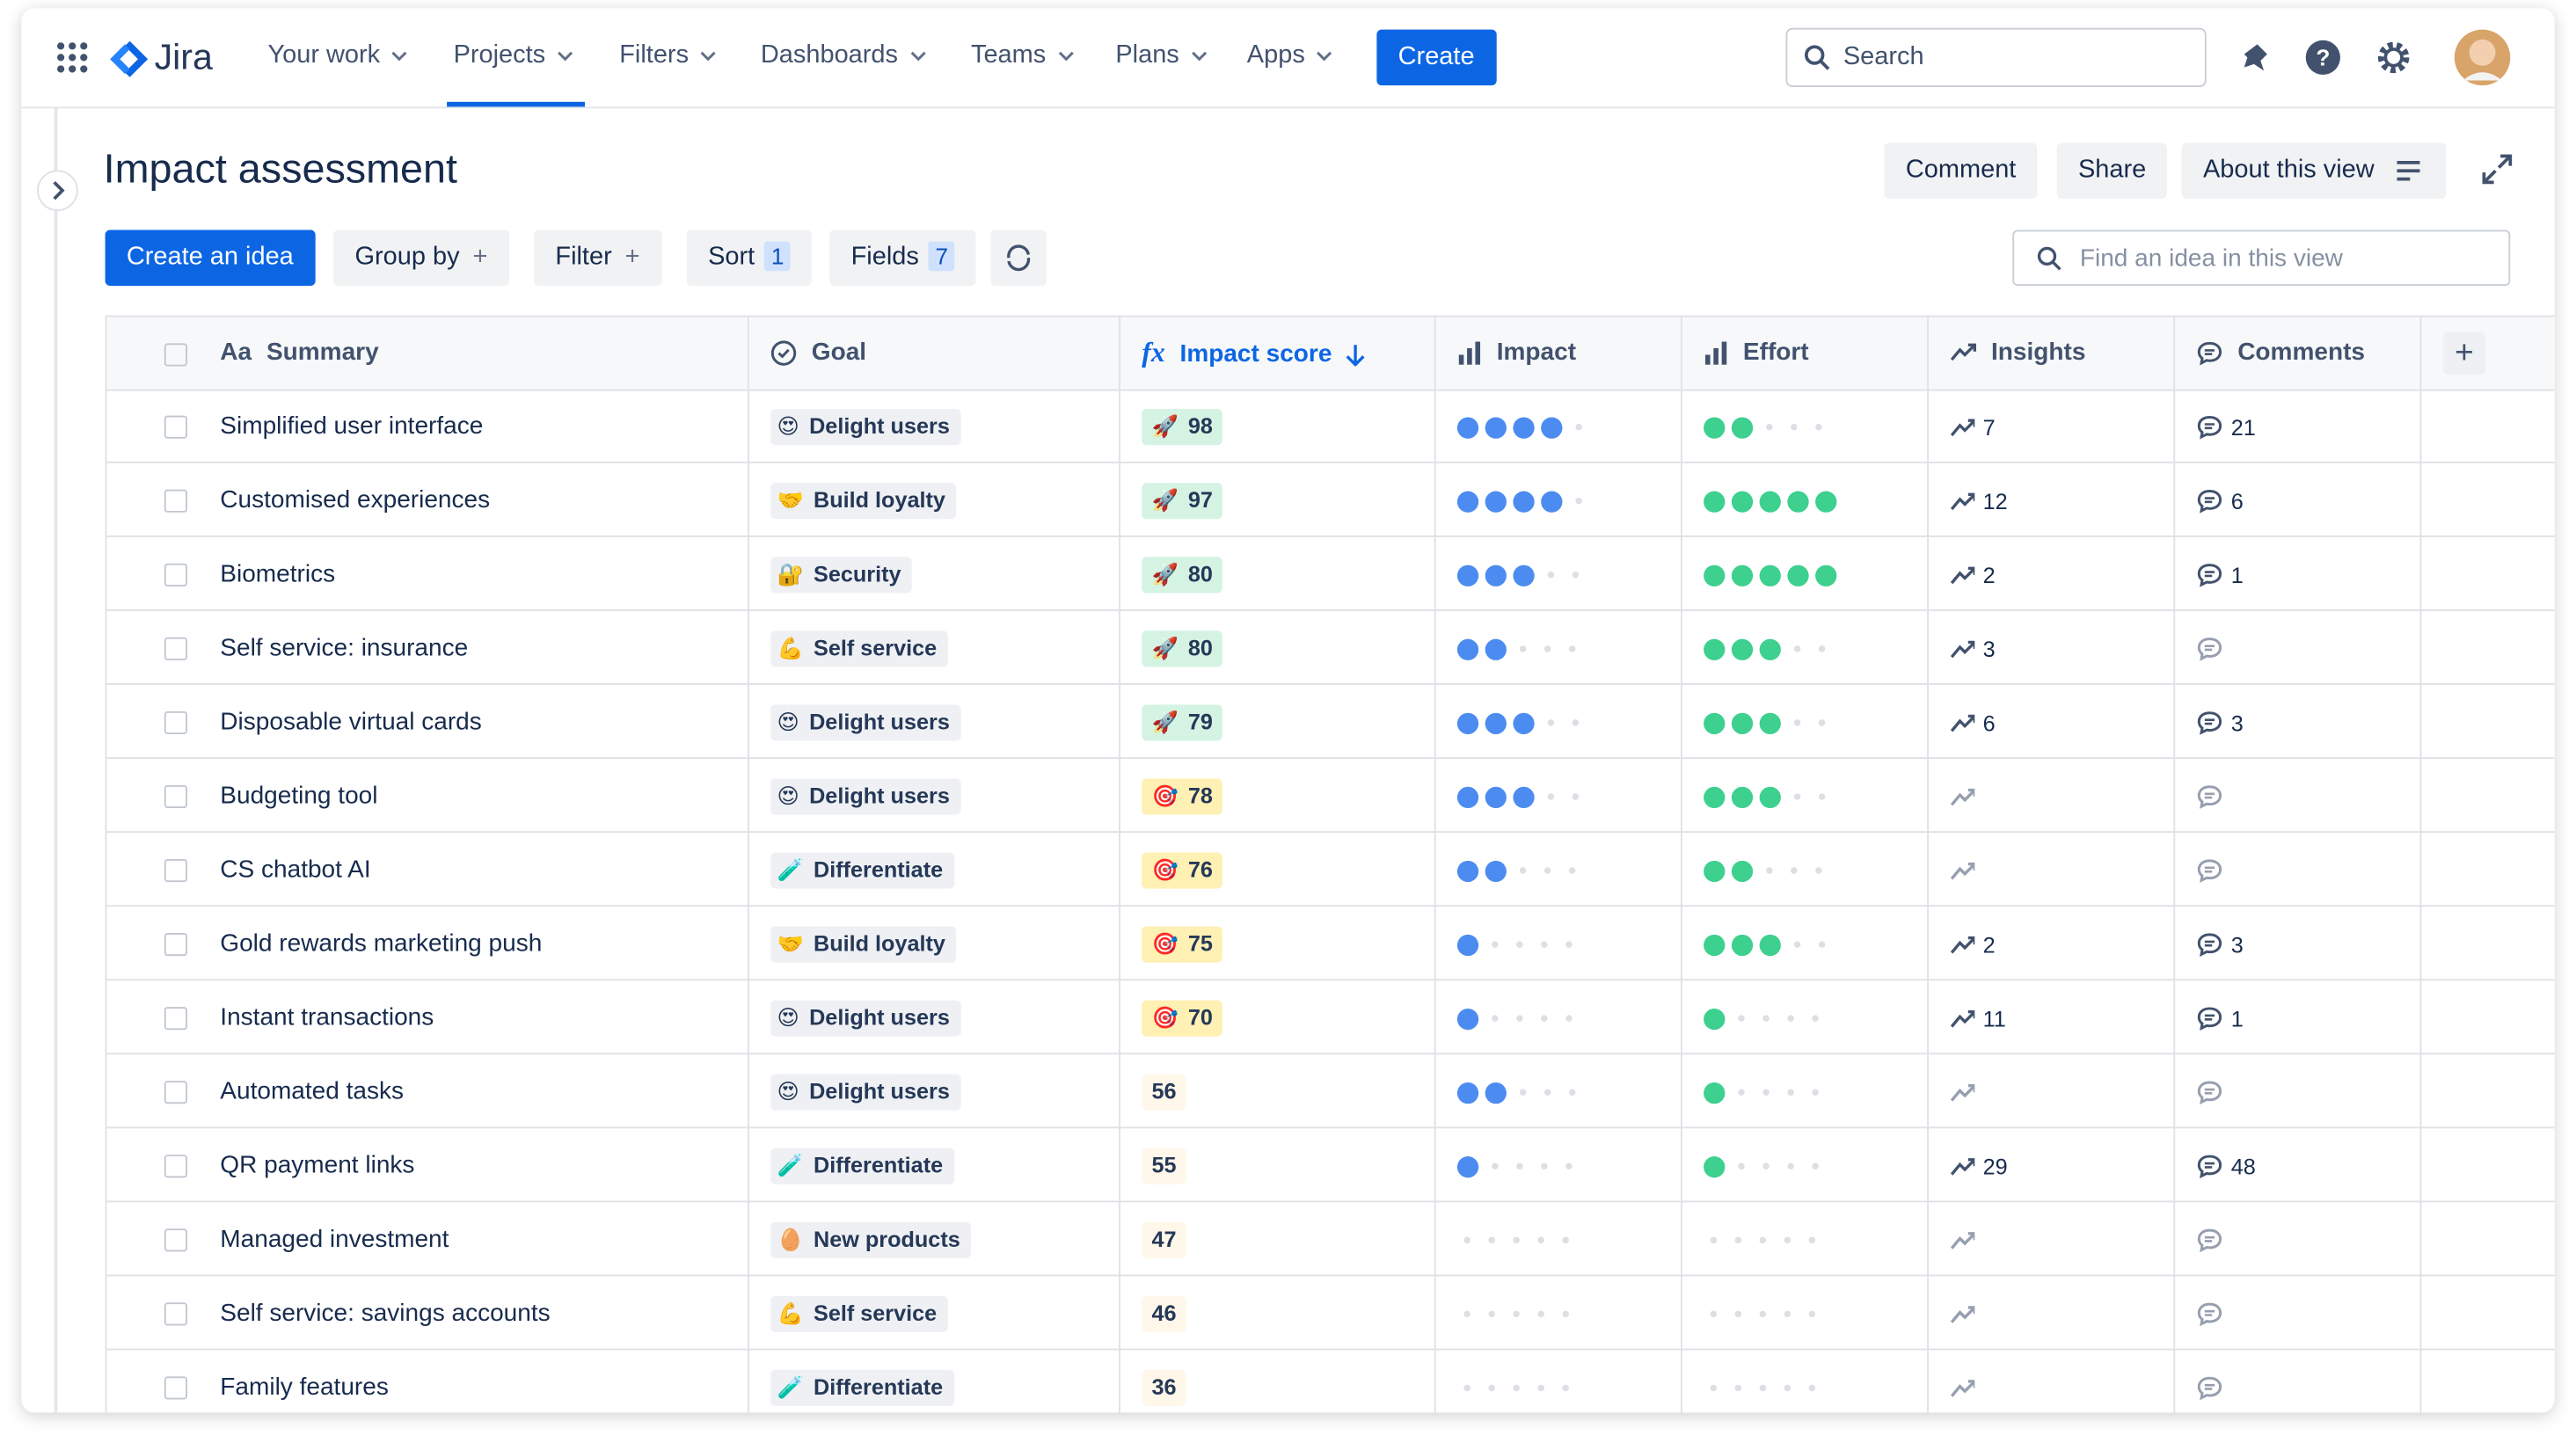  I want to click on fields-button: Fields 7, so click(902, 258).